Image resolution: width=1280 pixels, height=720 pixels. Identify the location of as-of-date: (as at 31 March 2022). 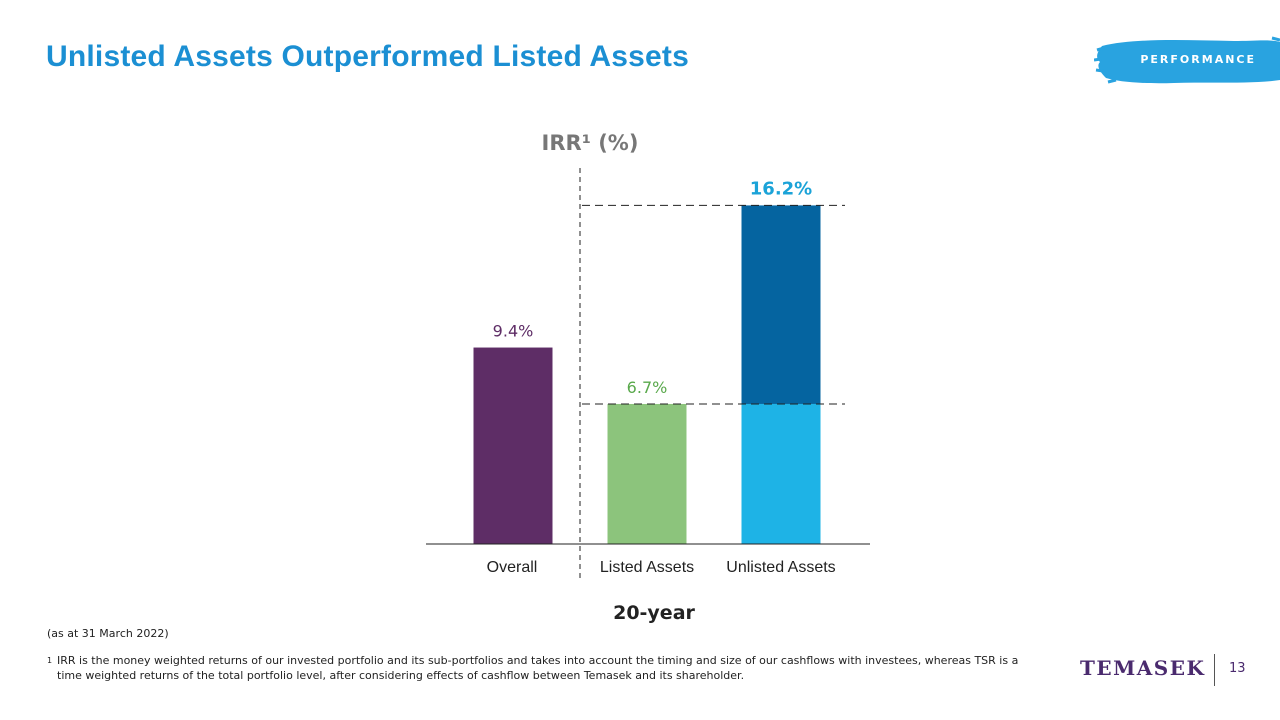
(108, 633).